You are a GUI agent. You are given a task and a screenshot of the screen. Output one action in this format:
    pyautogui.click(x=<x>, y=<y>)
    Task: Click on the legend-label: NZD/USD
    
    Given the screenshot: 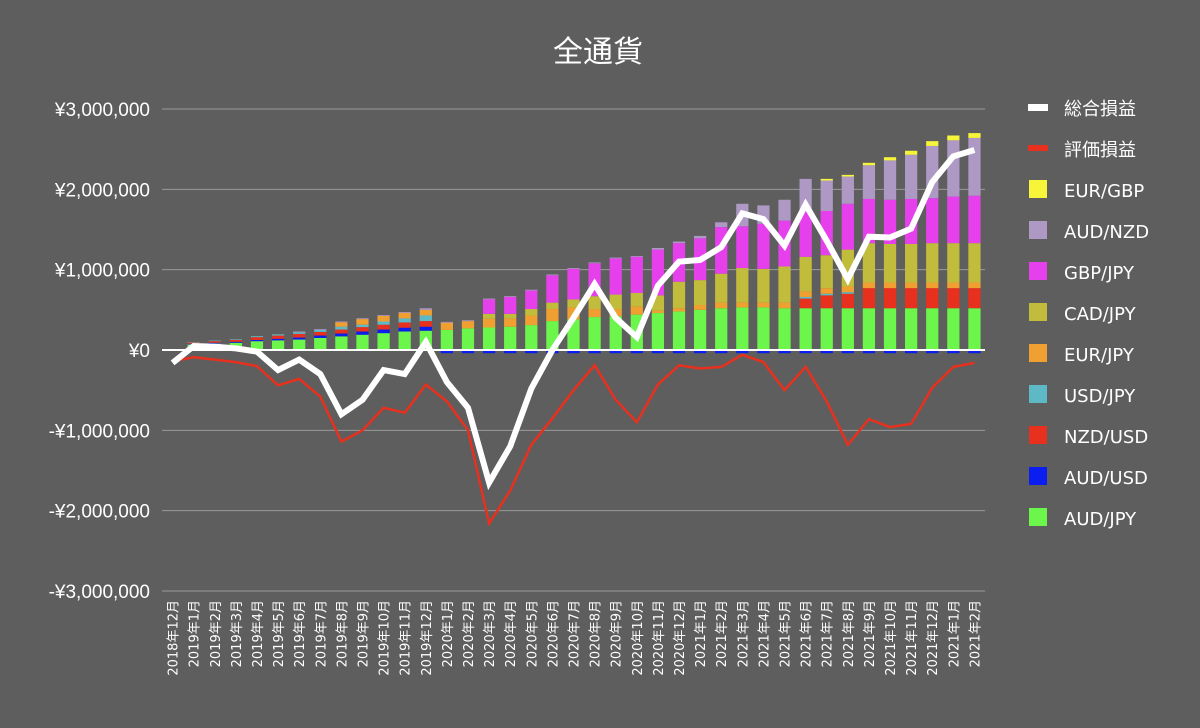 What is the action you would take?
    pyautogui.click(x=1106, y=437)
    